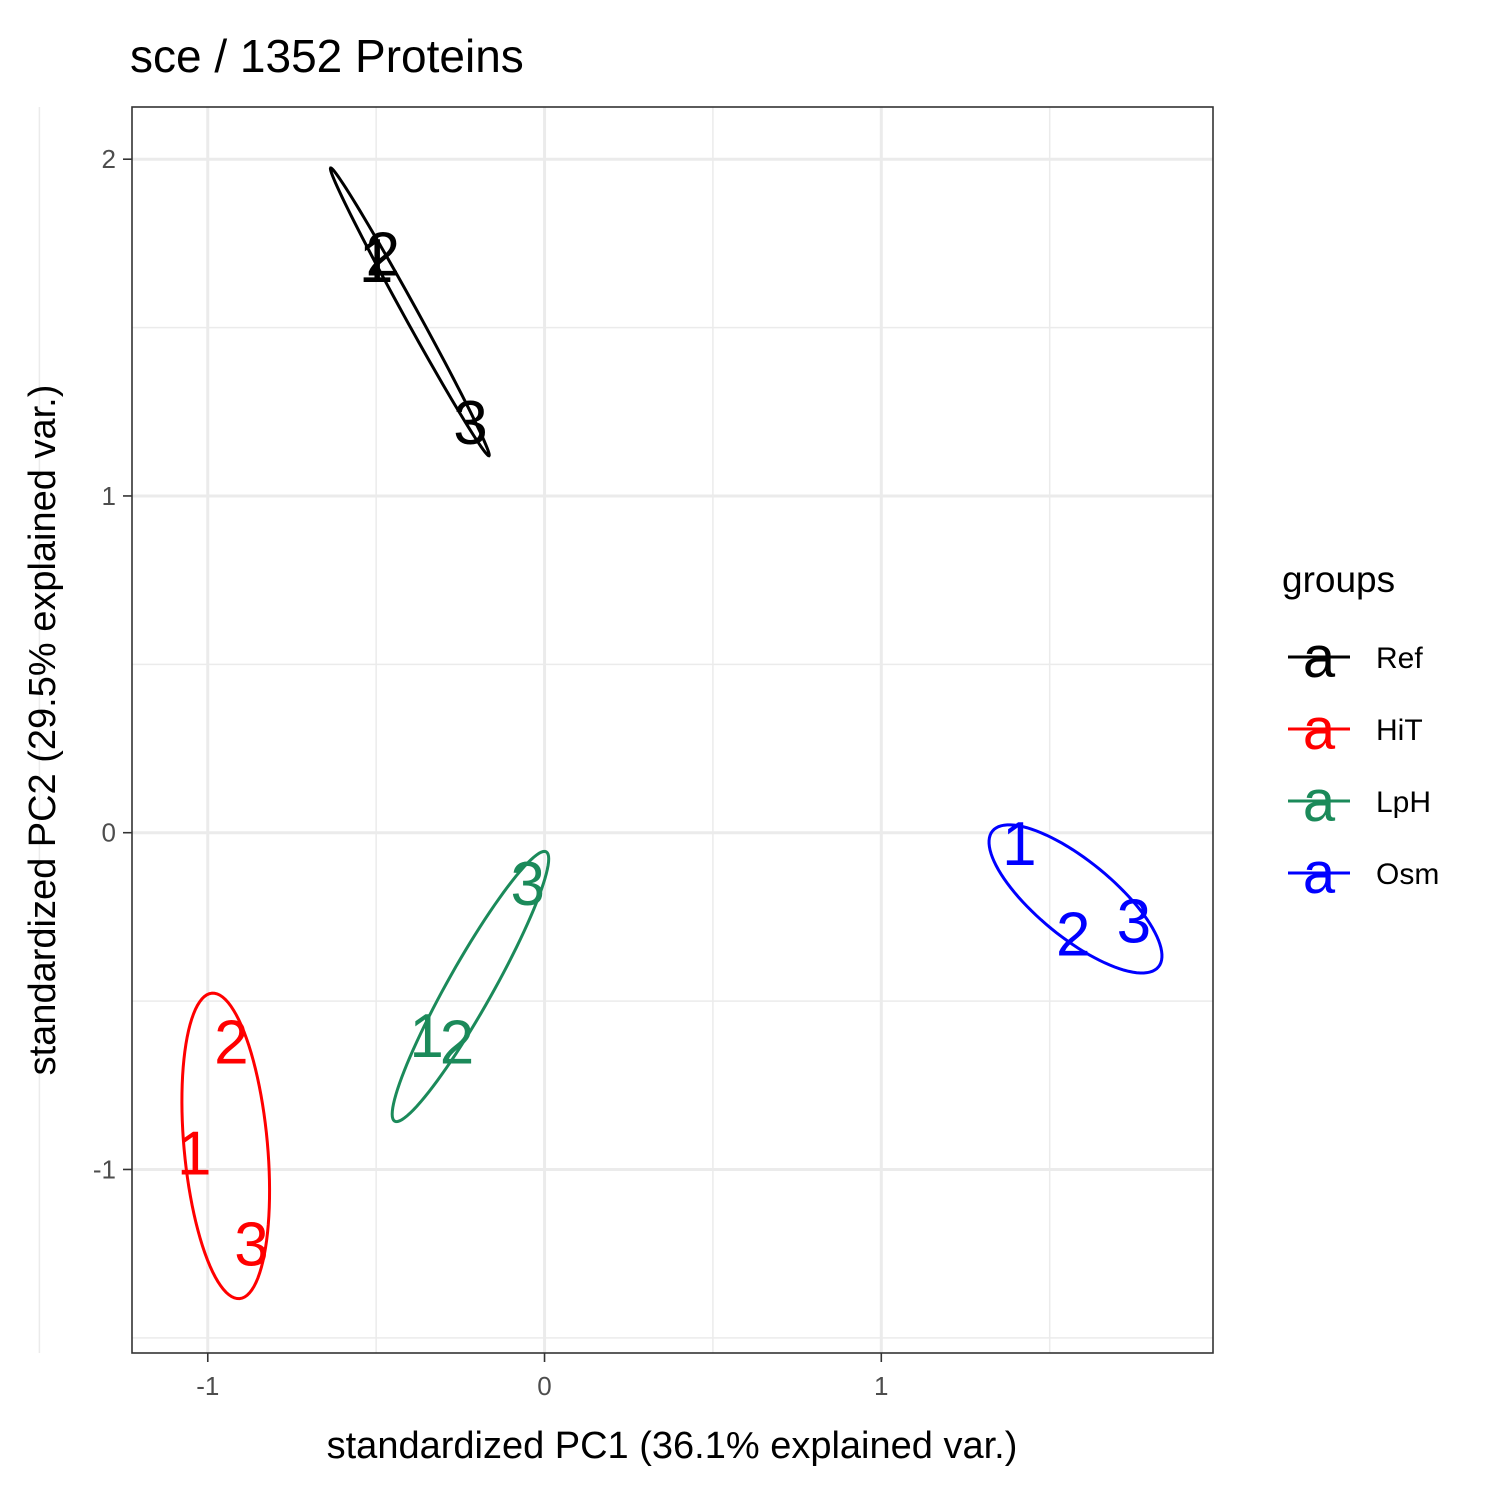 This screenshot has height=1500, width=1500. What do you see at coordinates (1338, 579) in the screenshot?
I see `legend-title: groups` at bounding box center [1338, 579].